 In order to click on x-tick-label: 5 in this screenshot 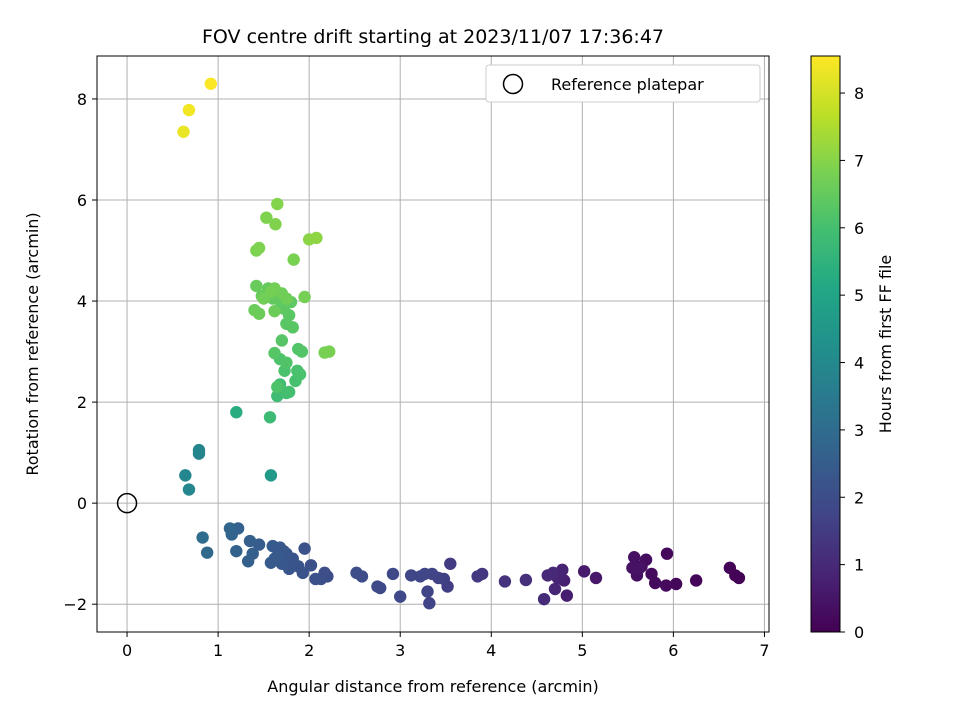, I will do `click(582, 650)`.